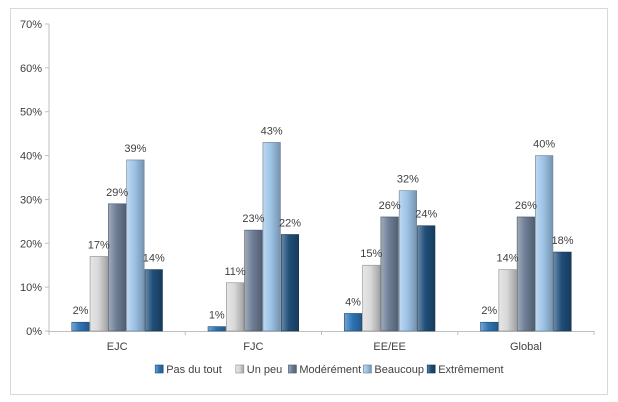  Describe the element at coordinates (117, 347) in the screenshot. I see `x-tick-label: EJC` at that location.